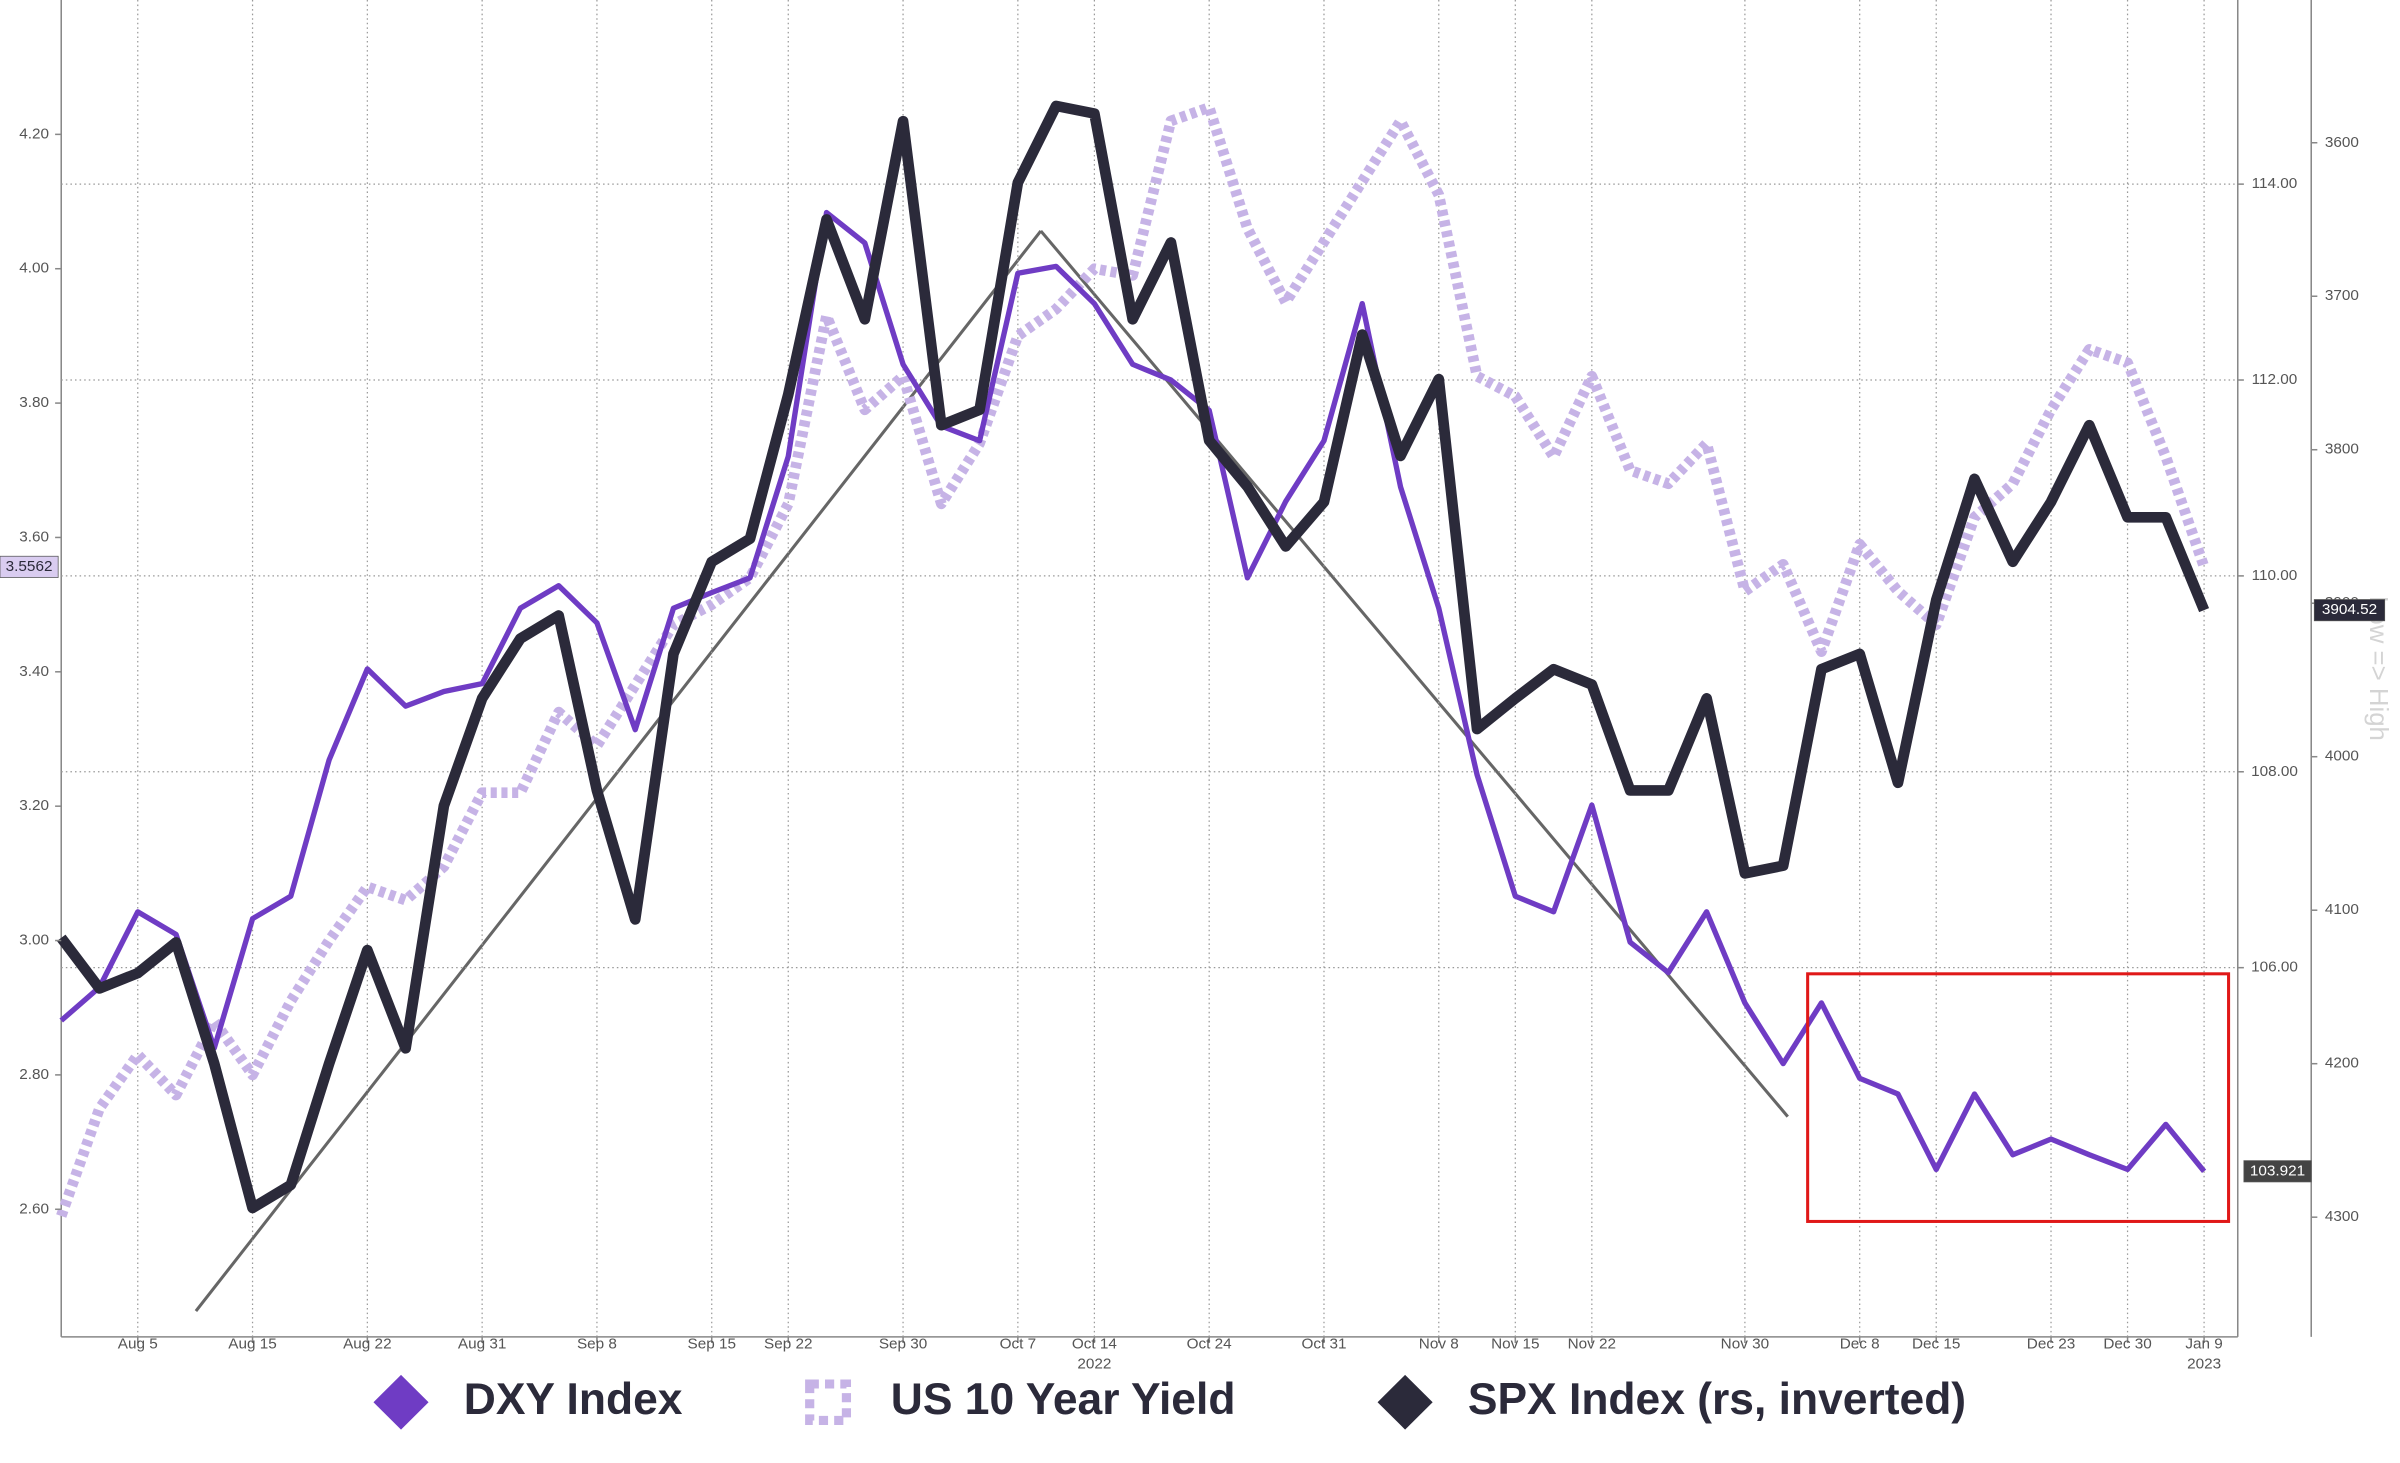  What do you see at coordinates (2342, 142) in the screenshot?
I see `y3-tick-label: 3600` at bounding box center [2342, 142].